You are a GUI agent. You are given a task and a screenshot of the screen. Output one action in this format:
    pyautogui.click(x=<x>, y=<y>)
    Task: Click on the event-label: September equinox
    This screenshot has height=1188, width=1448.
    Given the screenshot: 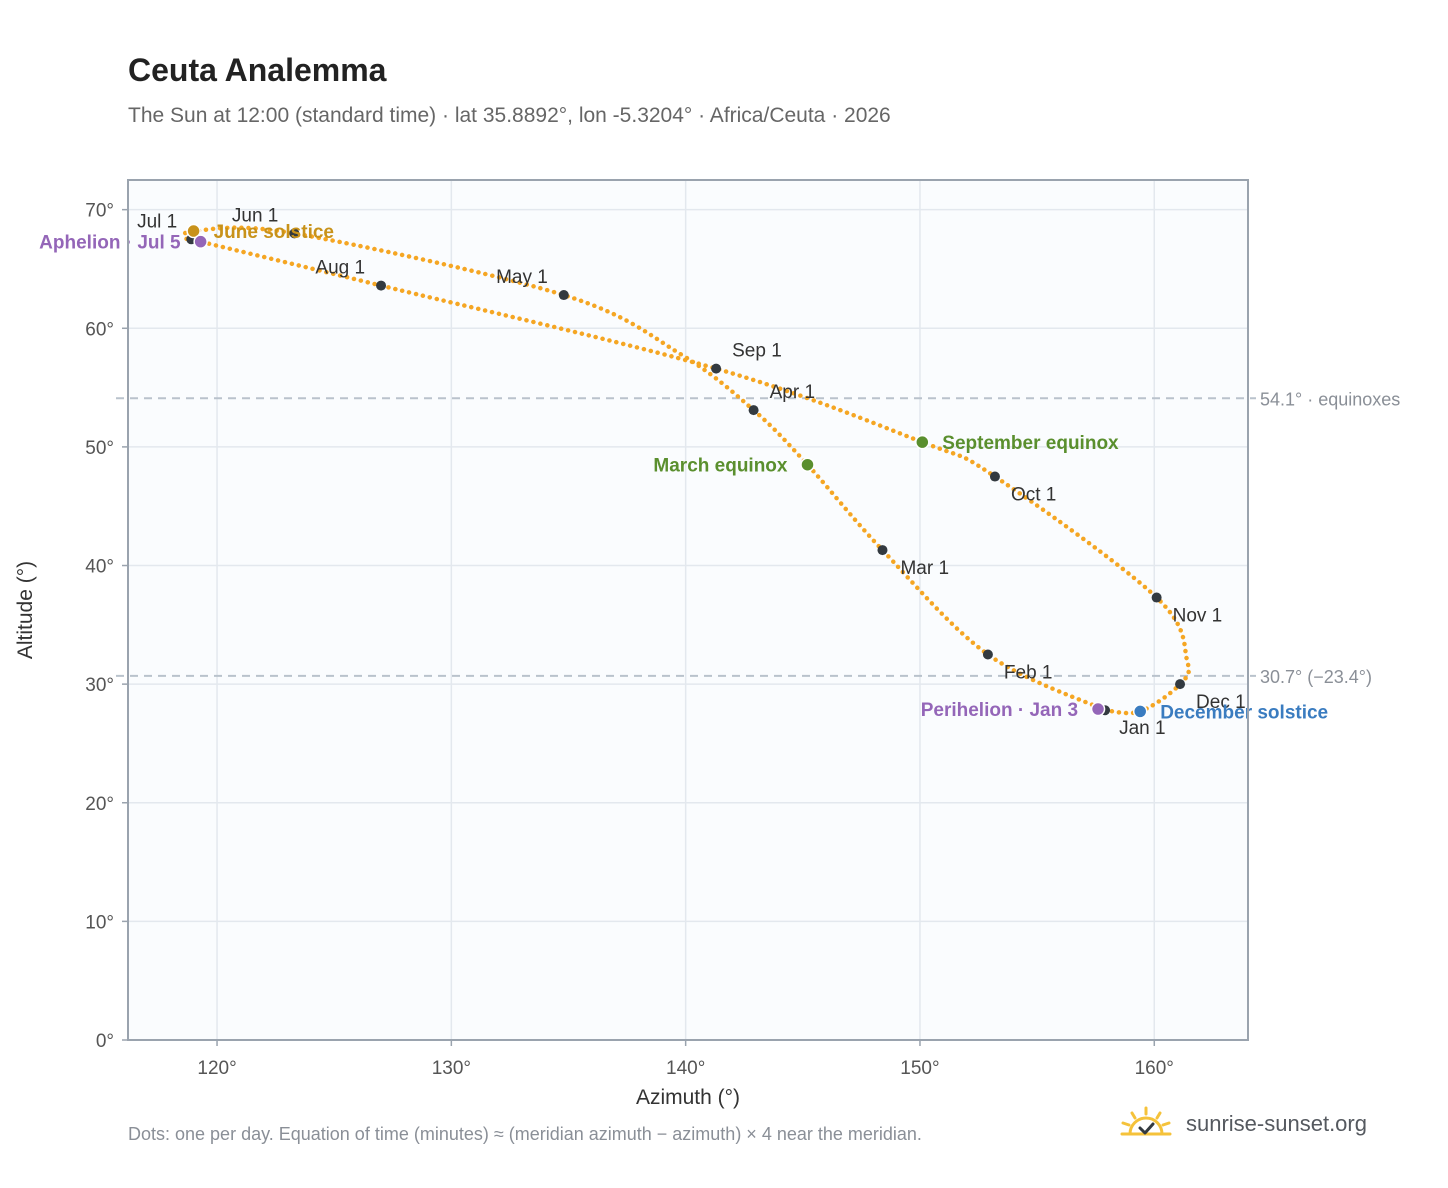 What is the action you would take?
    pyautogui.click(x=1030, y=443)
    